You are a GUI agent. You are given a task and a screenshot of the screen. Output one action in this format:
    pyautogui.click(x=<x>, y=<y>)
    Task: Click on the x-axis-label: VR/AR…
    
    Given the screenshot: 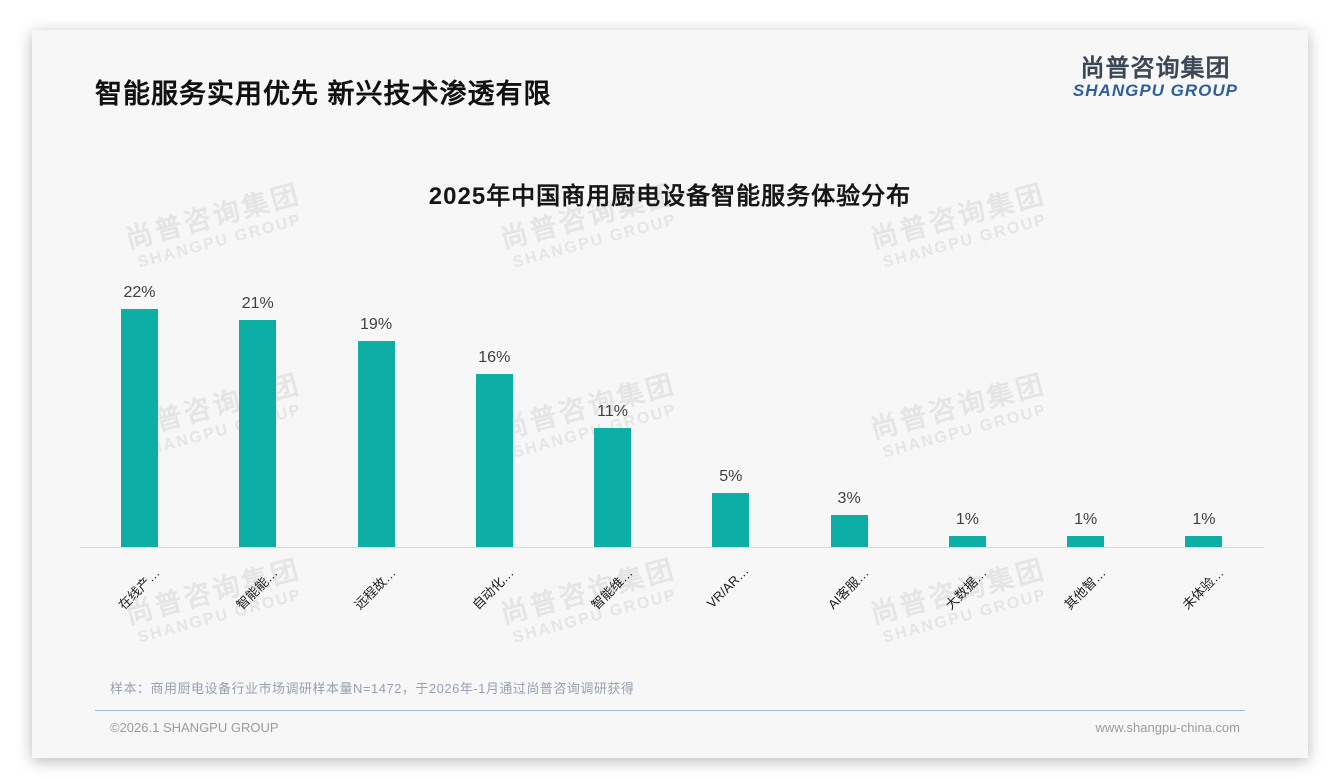 What is the action you would take?
    pyautogui.click(x=727, y=587)
    